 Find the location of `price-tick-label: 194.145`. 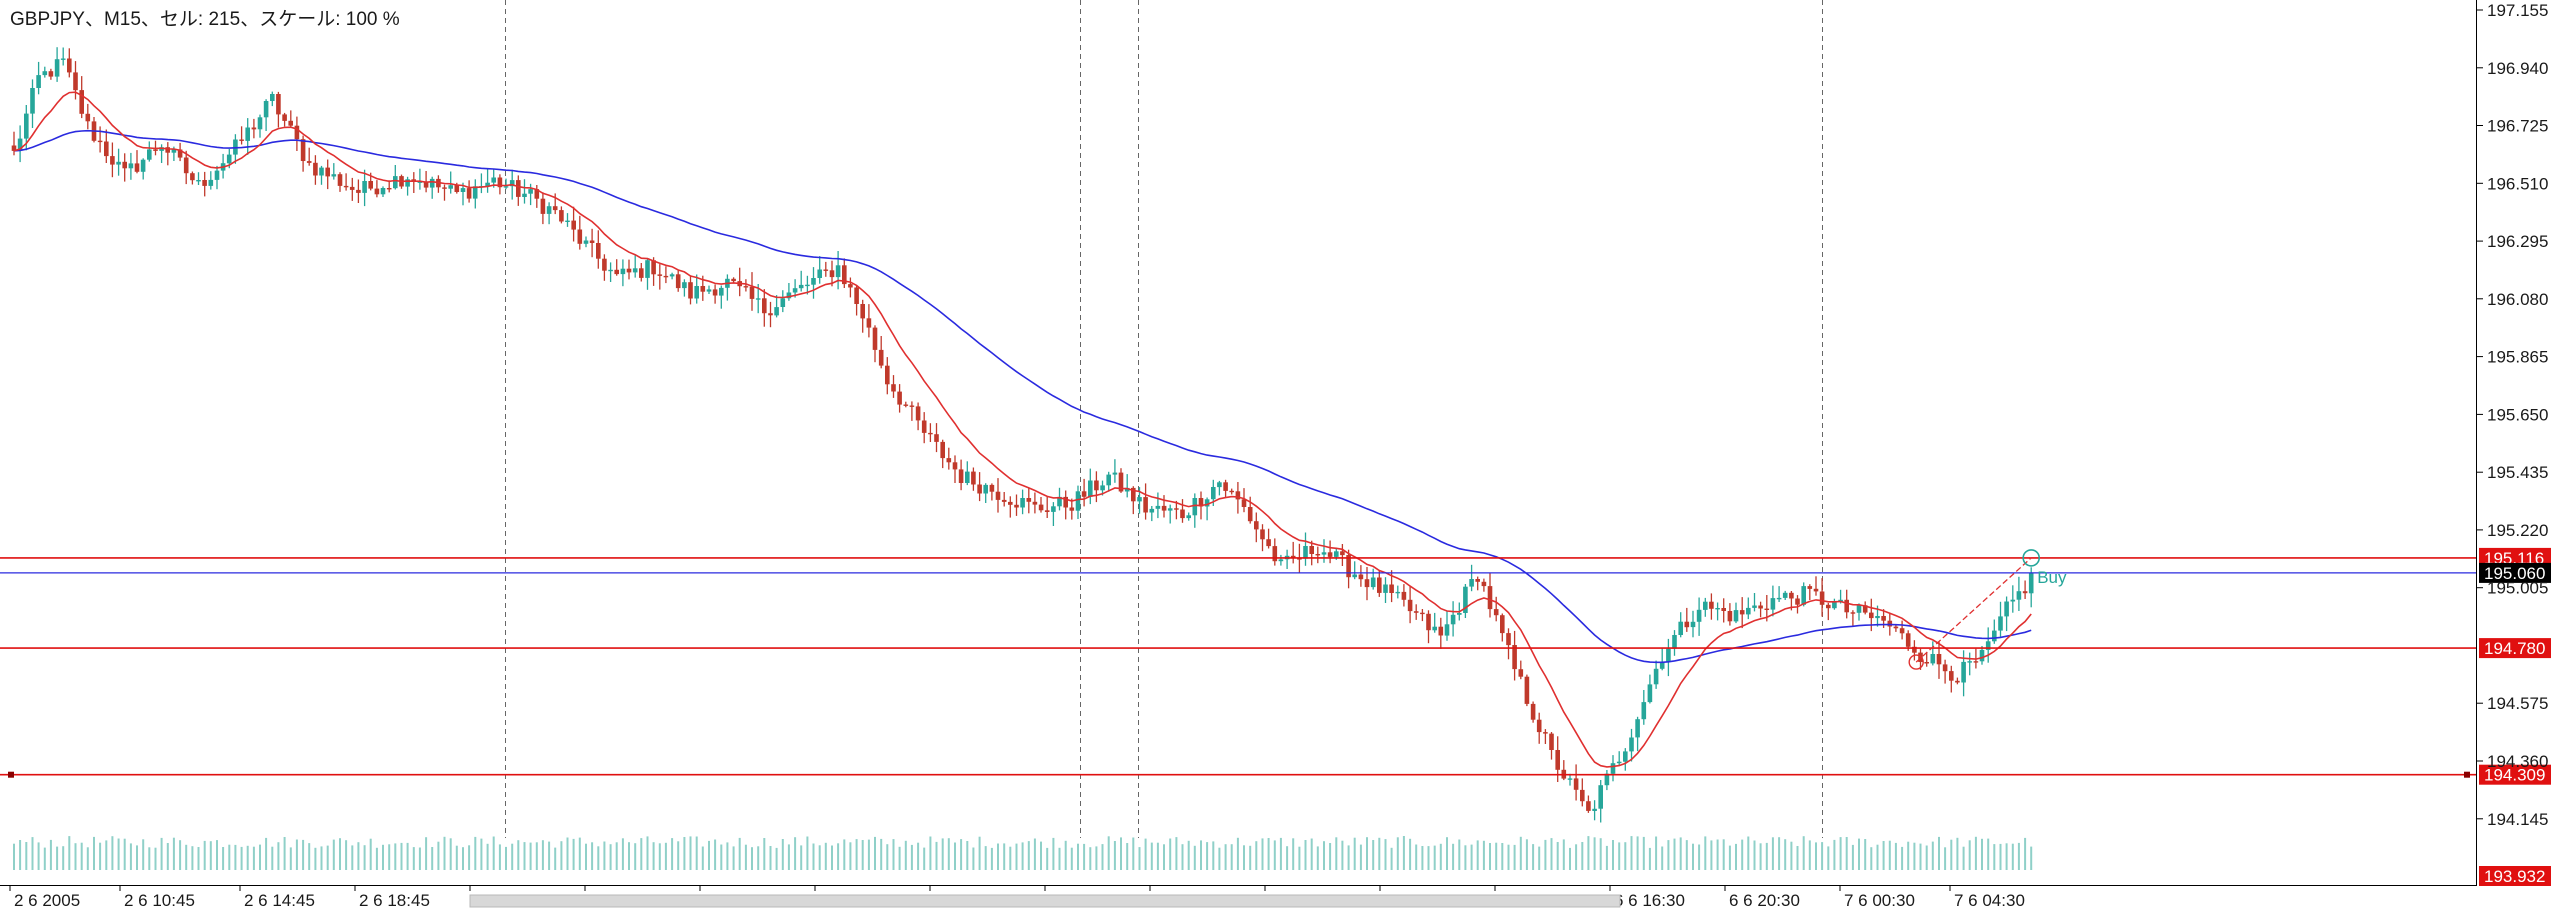

price-tick-label: 194.145 is located at coordinates (2517, 819).